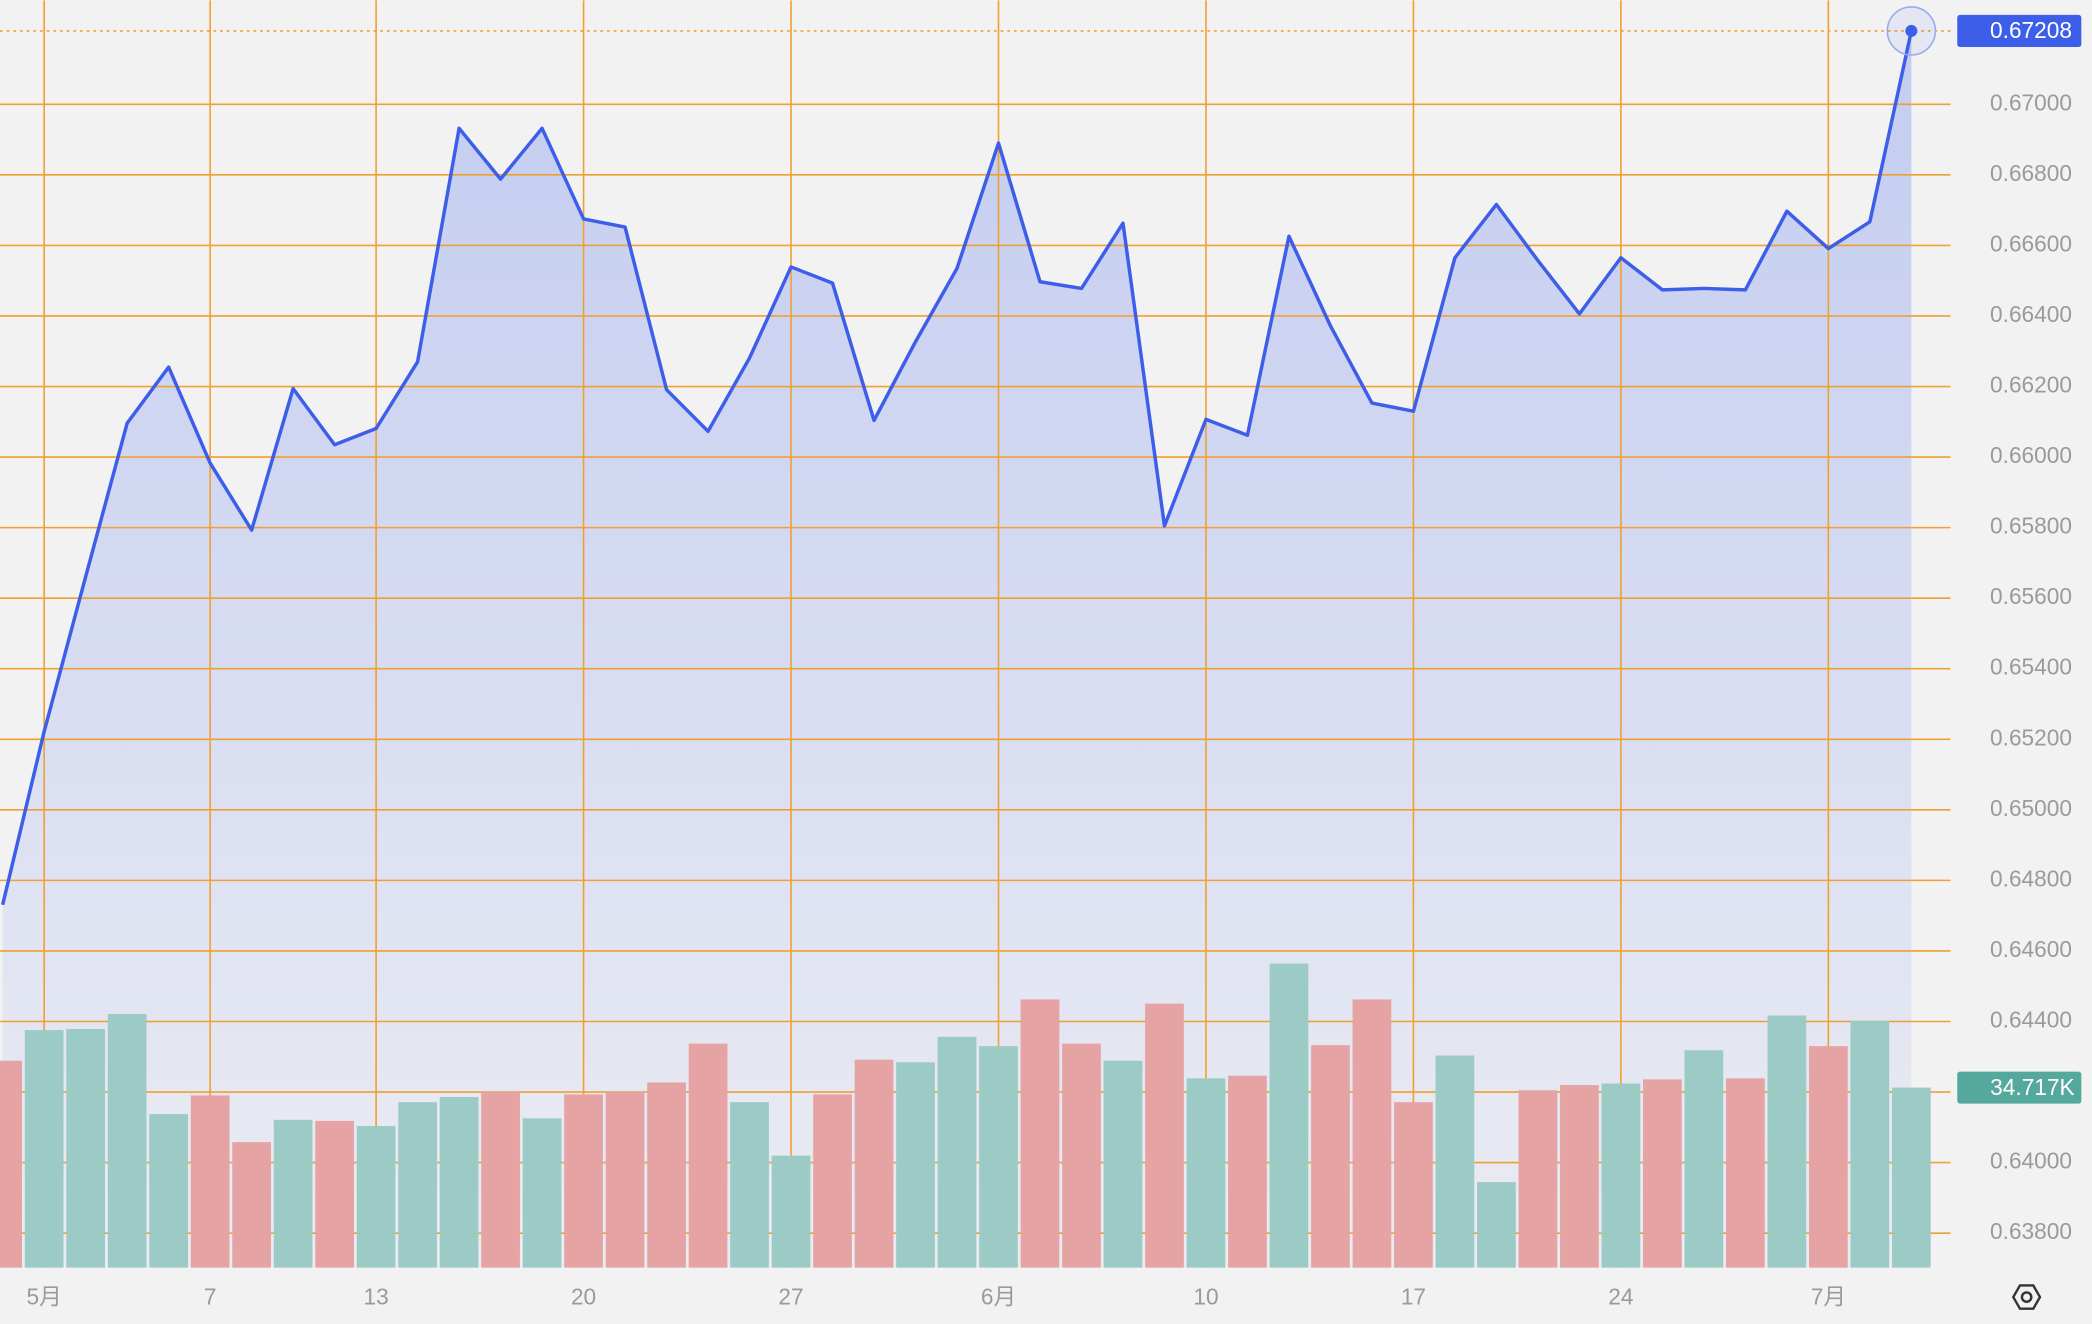 Image resolution: width=2092 pixels, height=1324 pixels. I want to click on x-tick-label: 24, so click(1620, 1296).